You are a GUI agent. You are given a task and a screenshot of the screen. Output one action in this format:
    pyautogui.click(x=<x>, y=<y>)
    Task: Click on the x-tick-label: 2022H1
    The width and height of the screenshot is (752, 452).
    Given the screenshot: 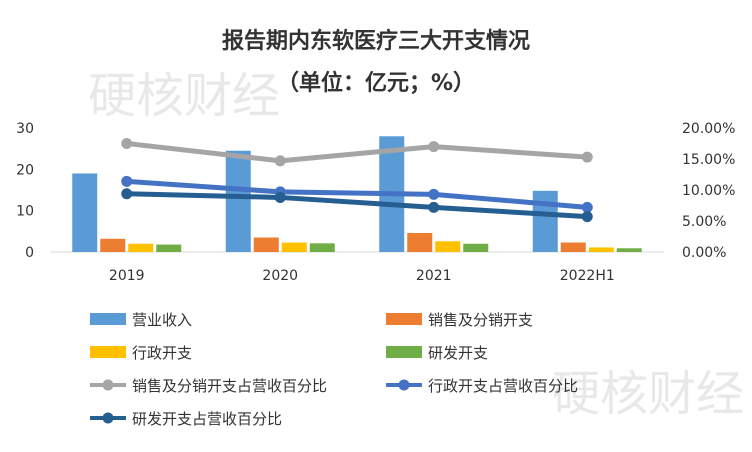 What is the action you would take?
    pyautogui.click(x=587, y=276)
    